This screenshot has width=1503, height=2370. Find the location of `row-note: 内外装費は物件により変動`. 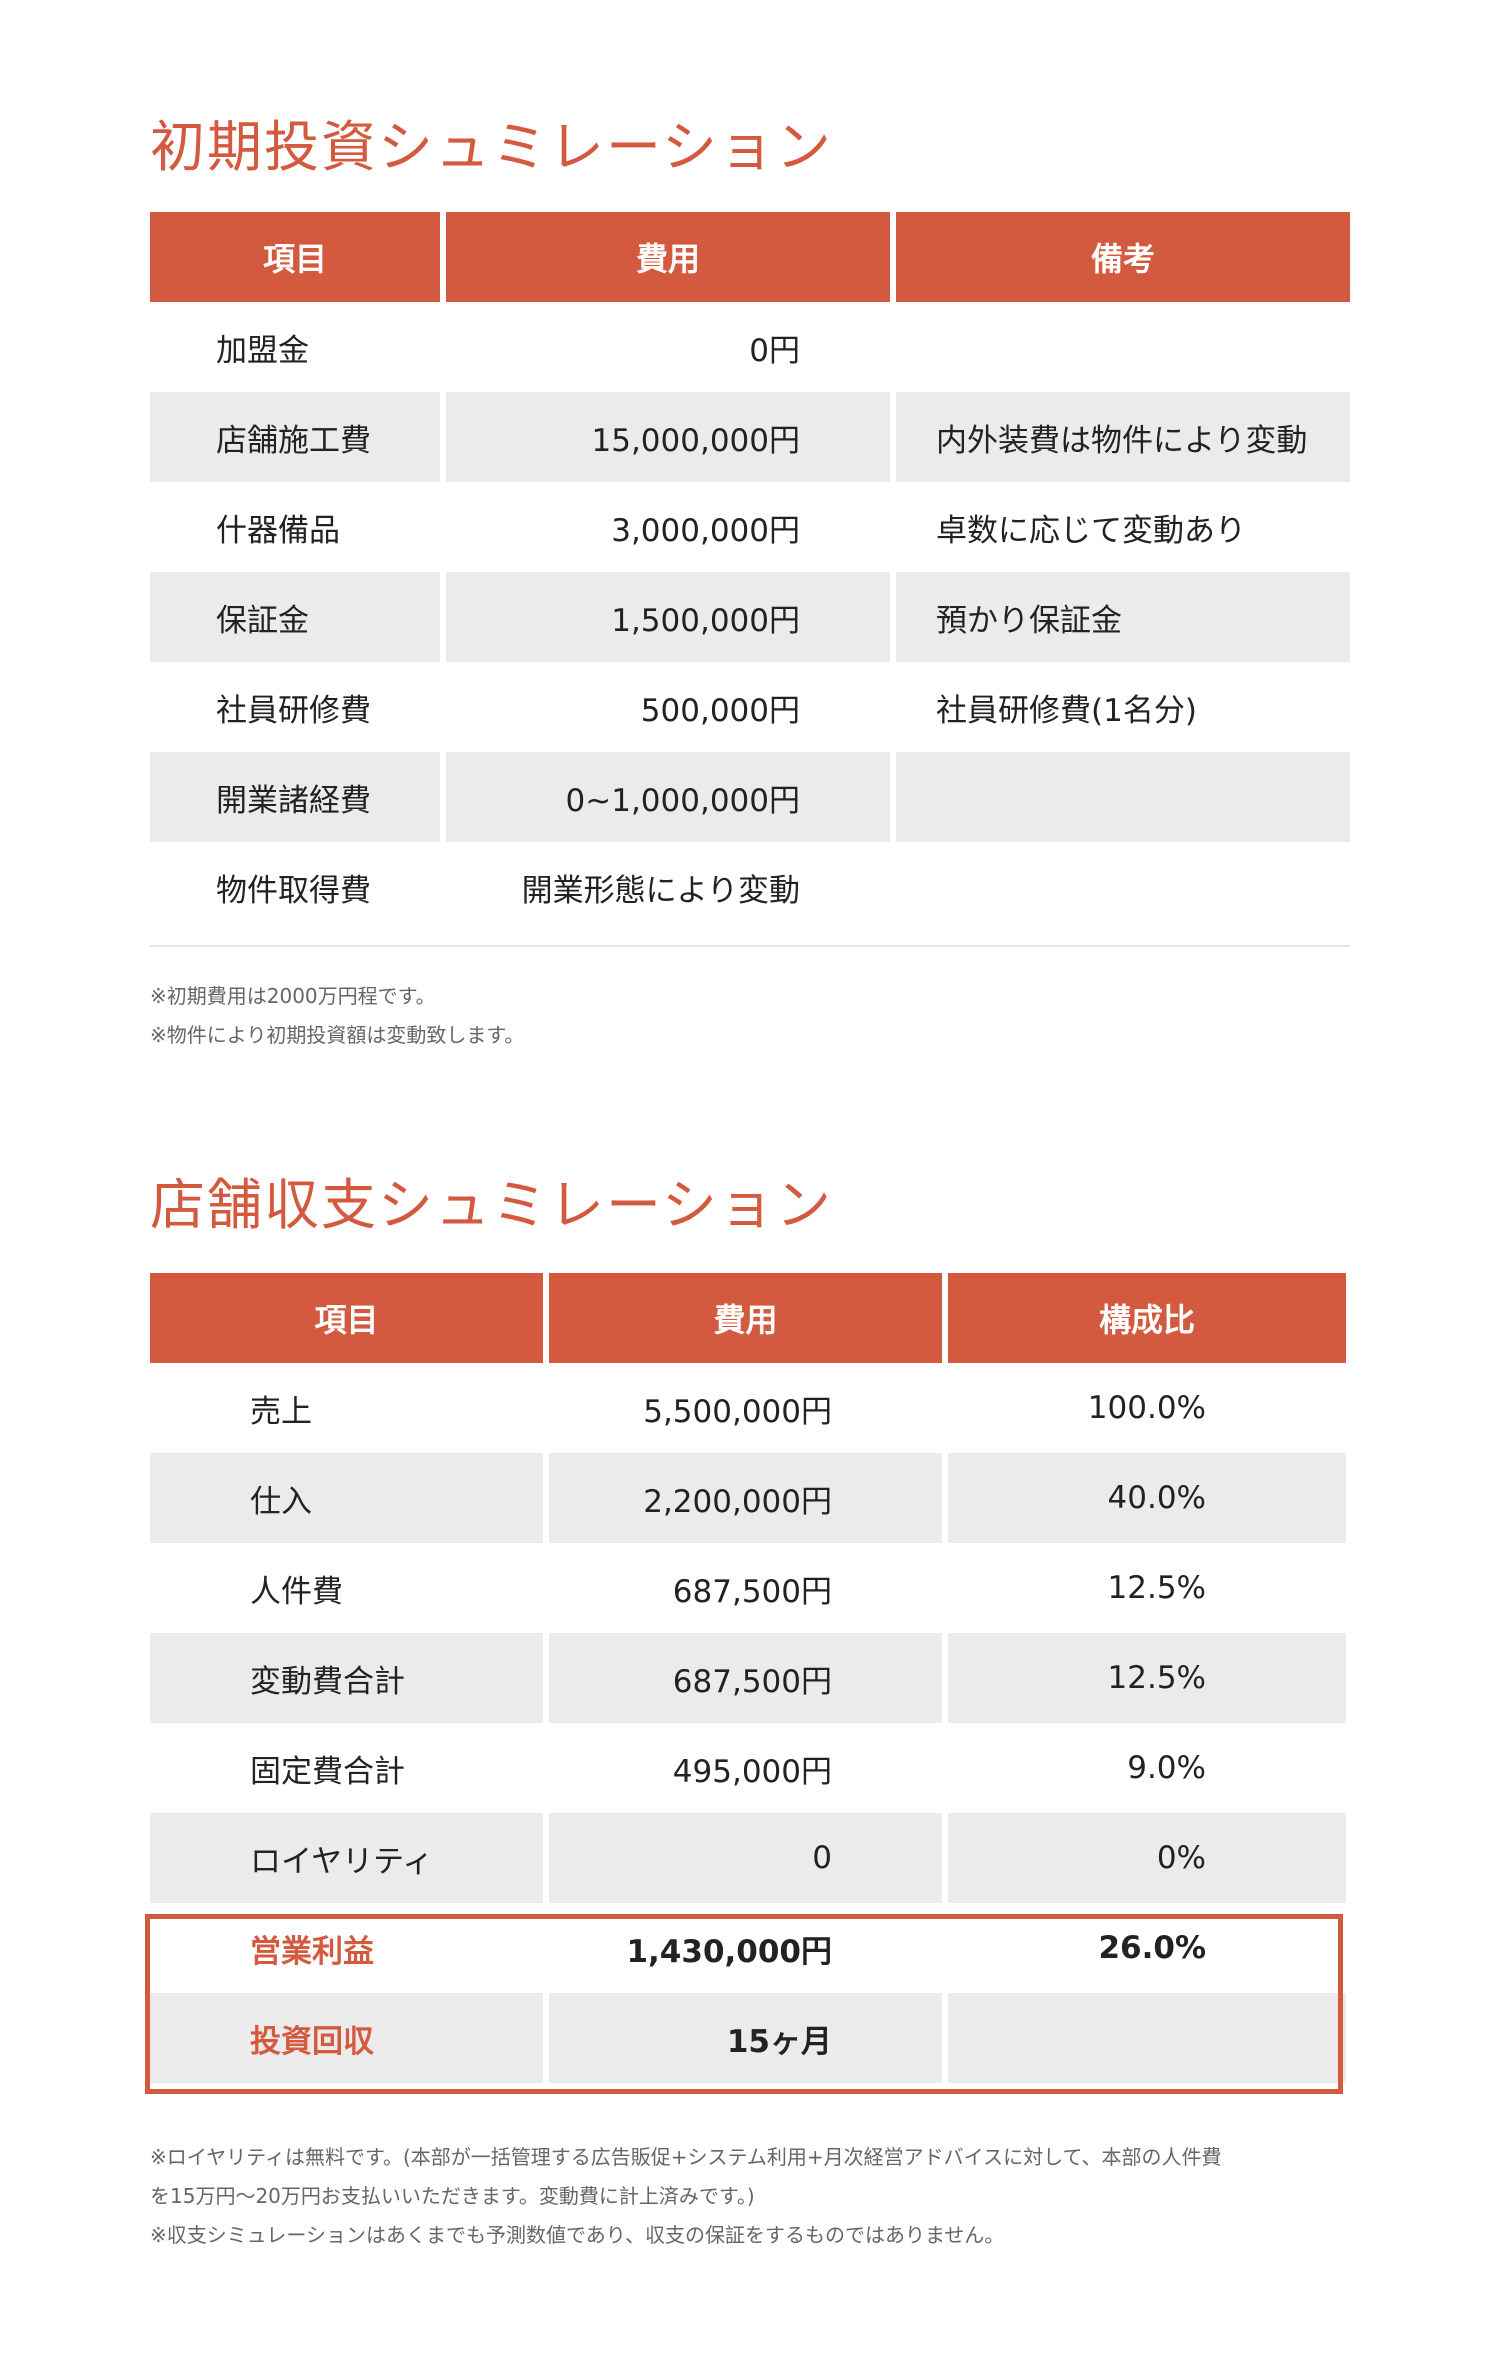

row-note: 内外装費は物件により変動 is located at coordinates (1123, 437).